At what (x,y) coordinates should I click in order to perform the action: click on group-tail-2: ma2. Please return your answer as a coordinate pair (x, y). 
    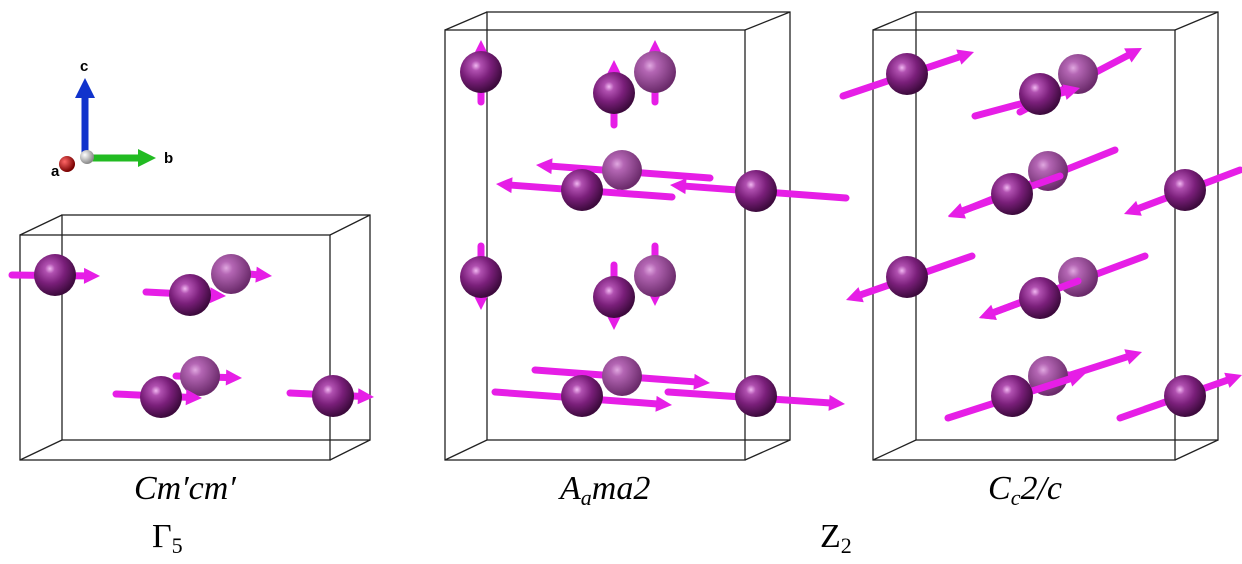
    Looking at the image, I should click on (621, 488).